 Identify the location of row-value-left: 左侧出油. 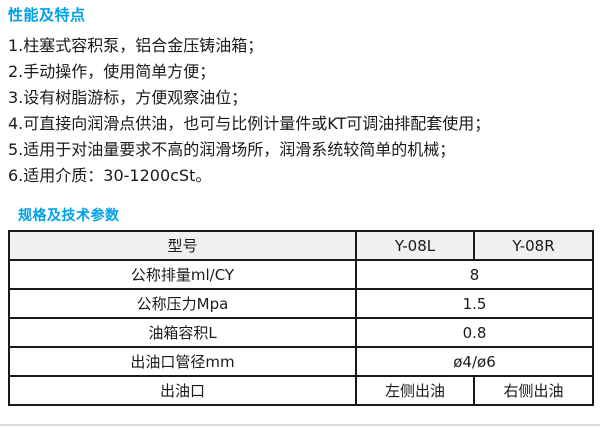
(415, 390).